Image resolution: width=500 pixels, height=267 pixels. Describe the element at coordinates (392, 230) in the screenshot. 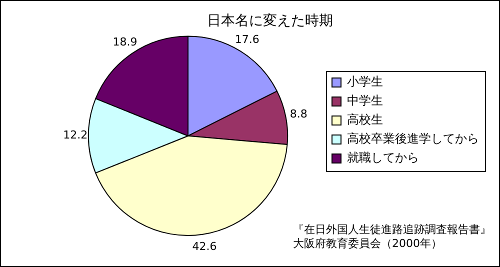

I see `text: 『在日外国人生徒進路追跡調査報告書』` at that location.